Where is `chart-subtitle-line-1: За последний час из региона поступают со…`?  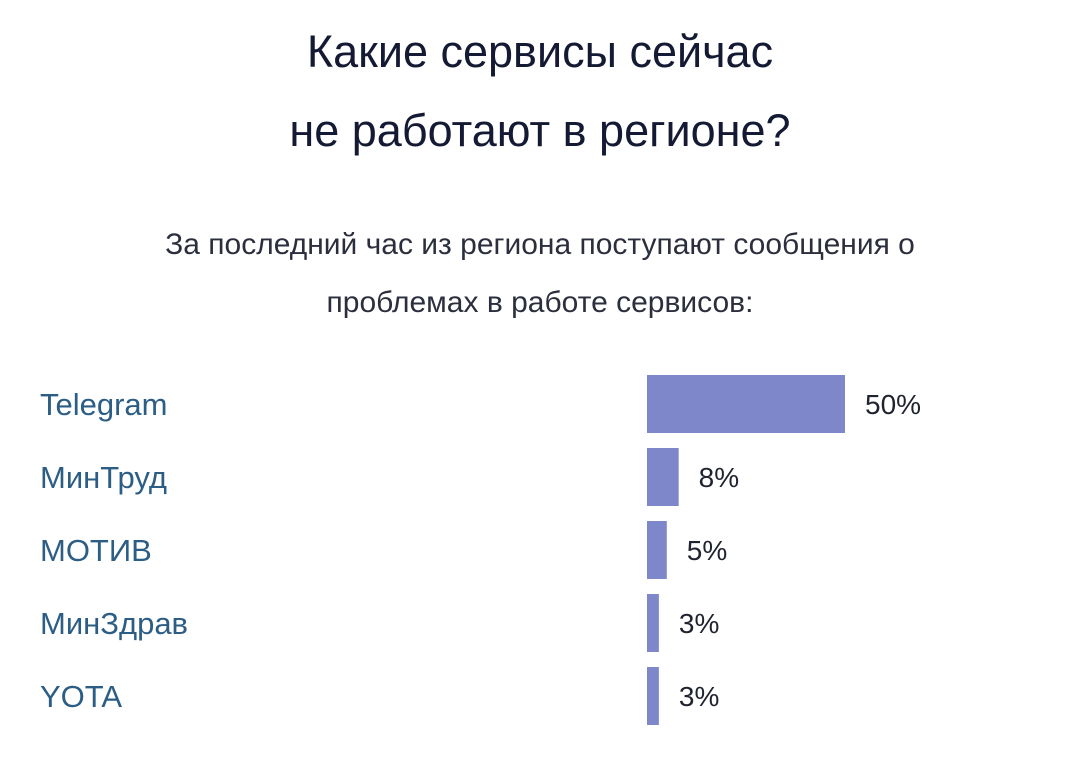 chart-subtitle-line-1: За последний час из региона поступают со… is located at coordinates (540, 244).